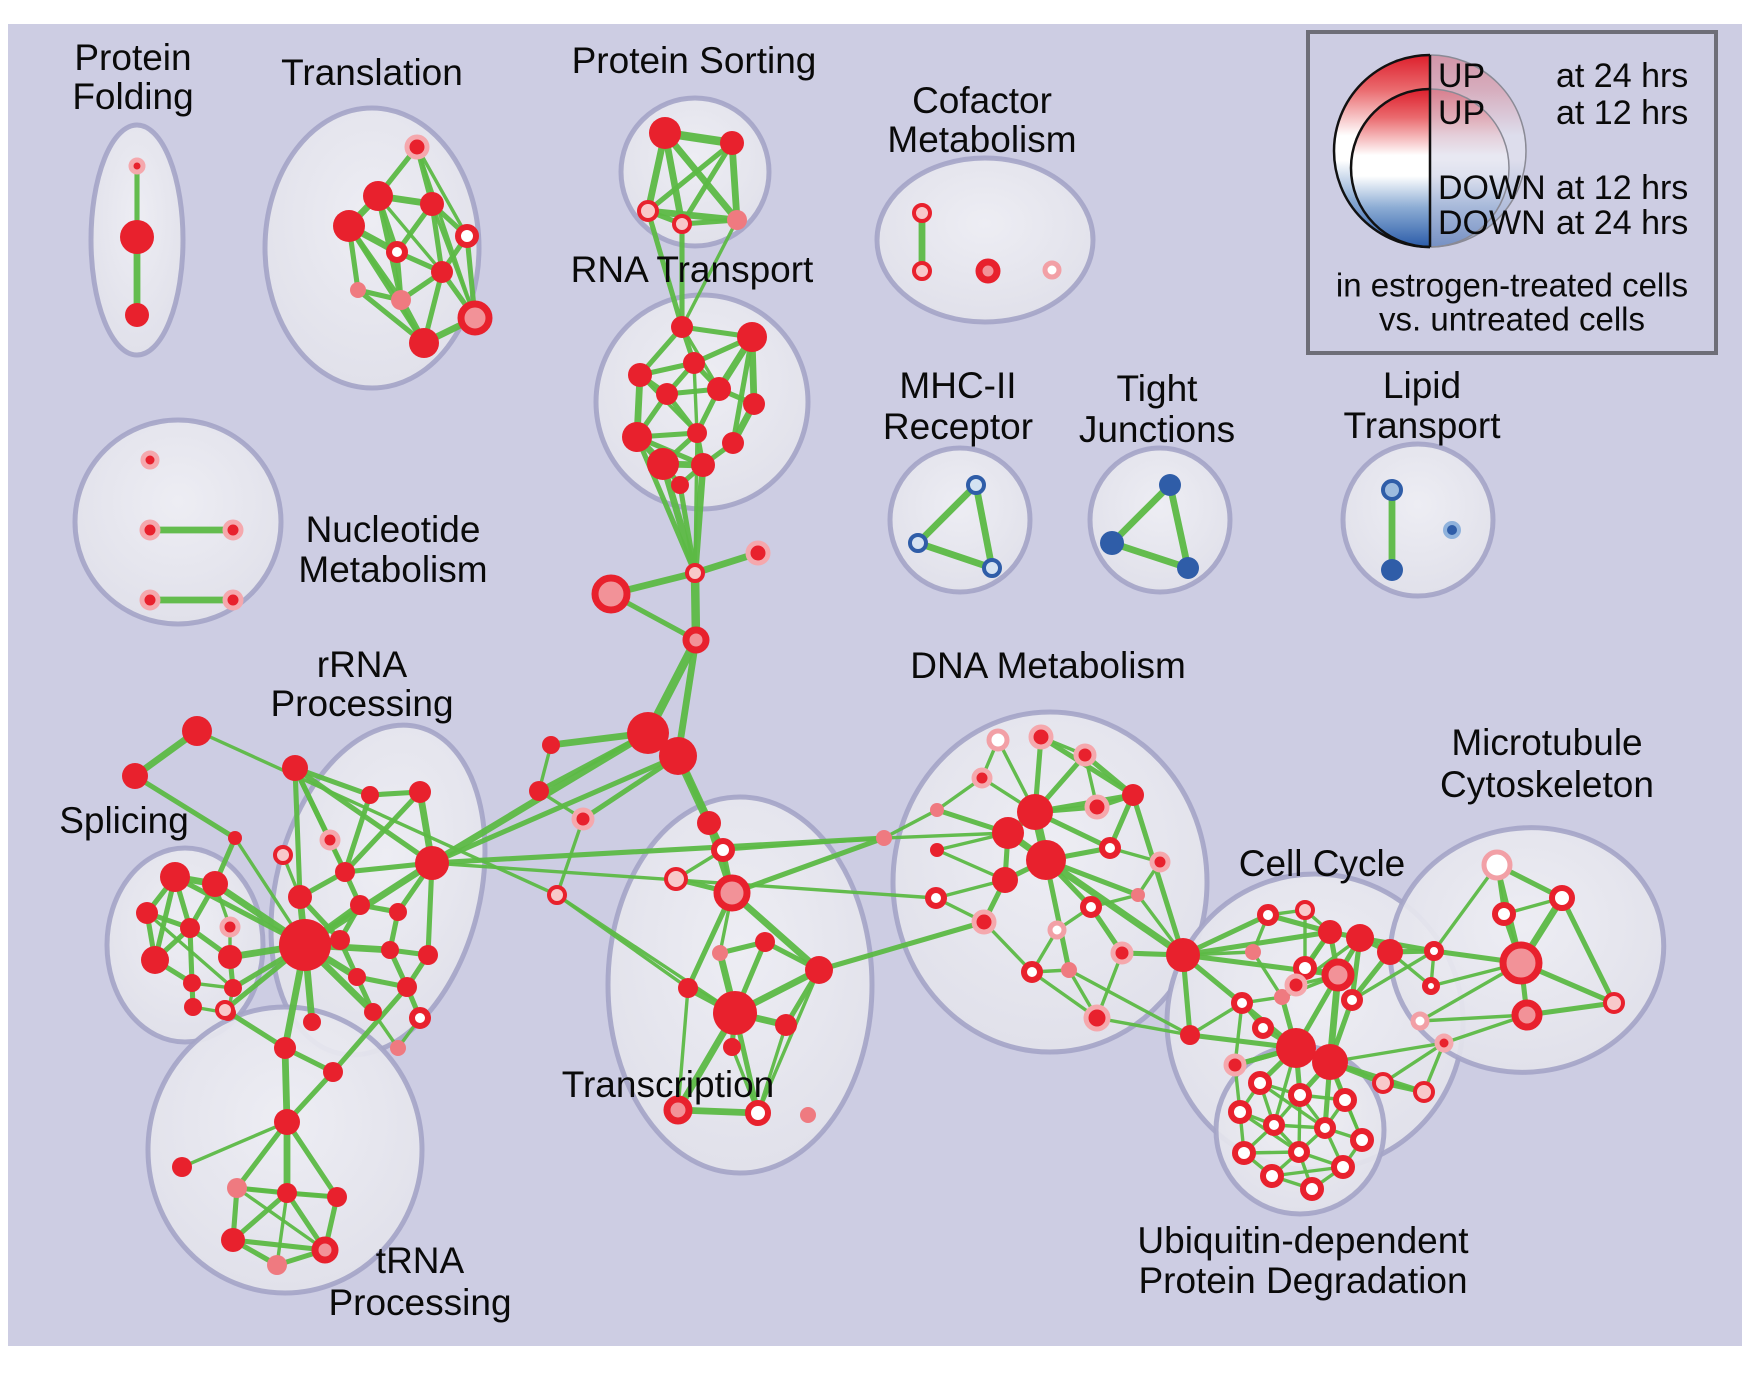 Image resolution: width=1750 pixels, height=1376 pixels. I want to click on gene-node-bl, so click(1452, 530).